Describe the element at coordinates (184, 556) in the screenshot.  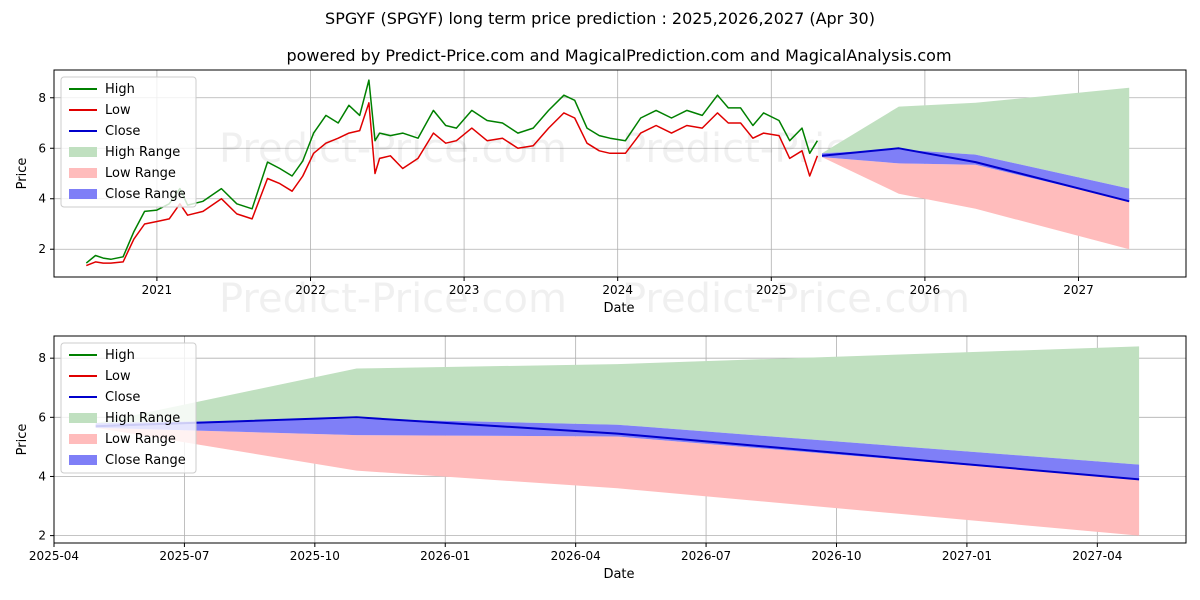
I see `x-tick-label: 2025-07` at that location.